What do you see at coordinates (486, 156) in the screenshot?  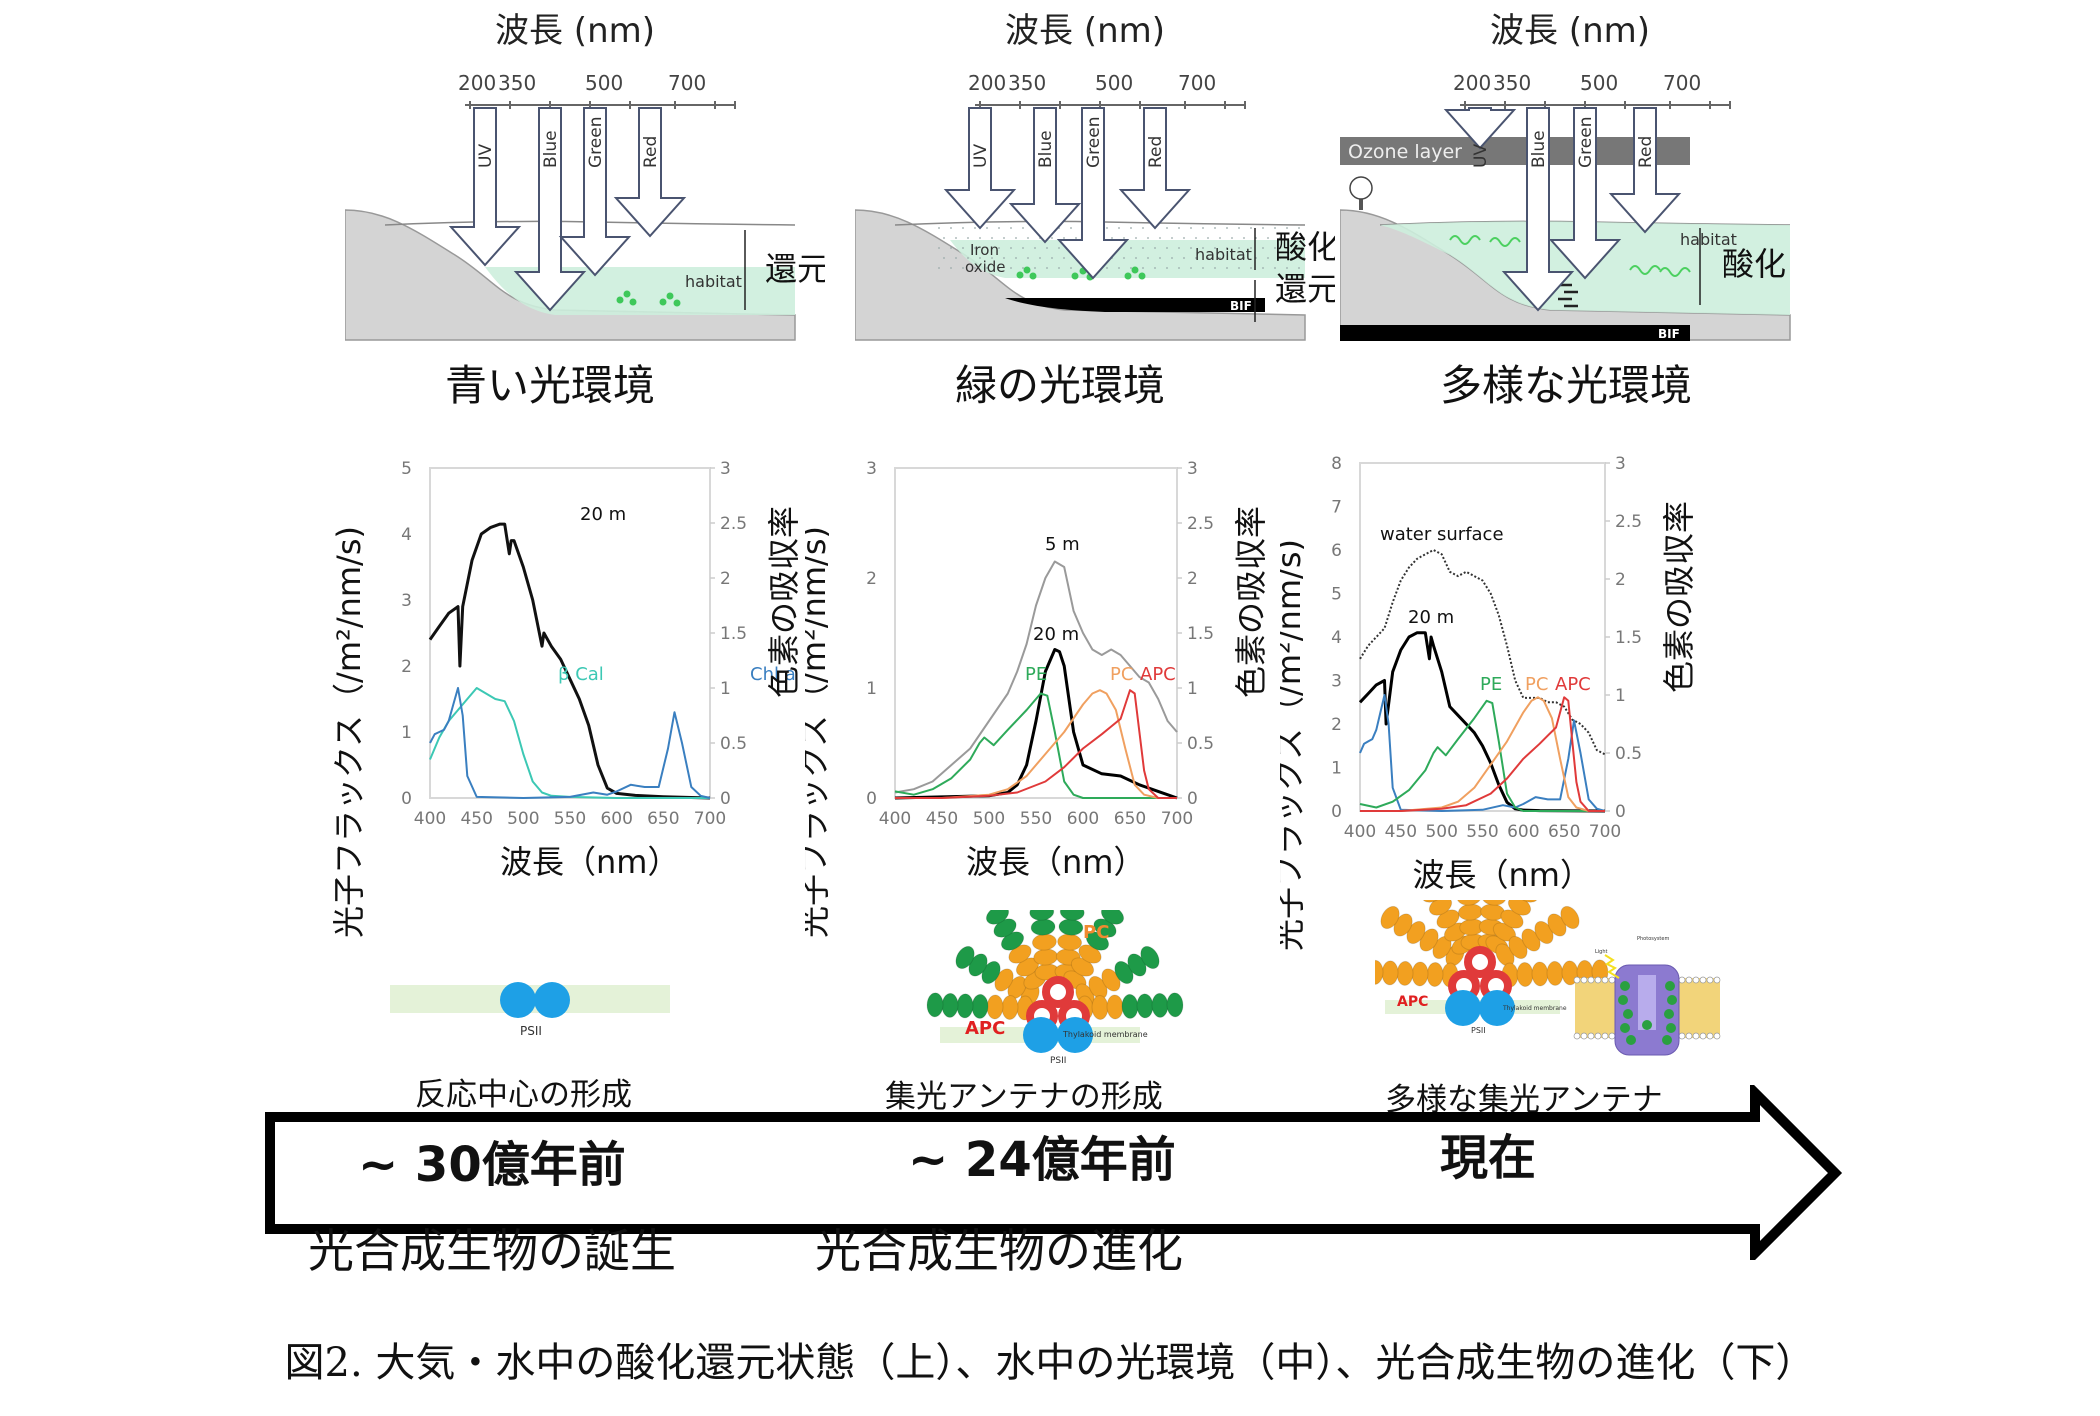 I see `band-label: UV` at bounding box center [486, 156].